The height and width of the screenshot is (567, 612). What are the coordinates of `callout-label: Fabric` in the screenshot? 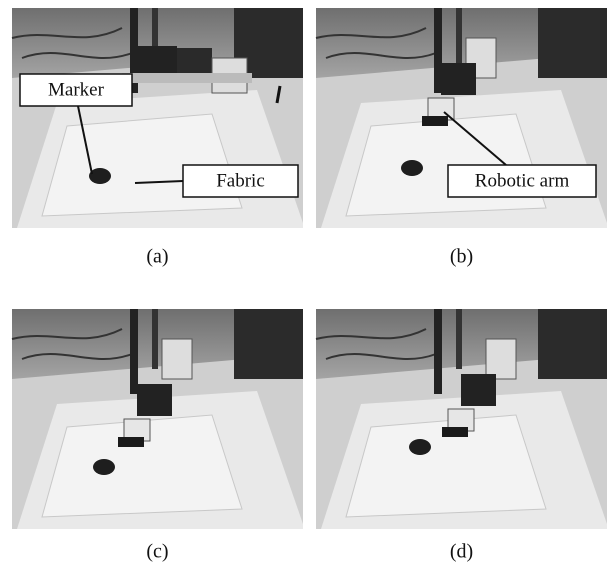 It's located at (240, 180).